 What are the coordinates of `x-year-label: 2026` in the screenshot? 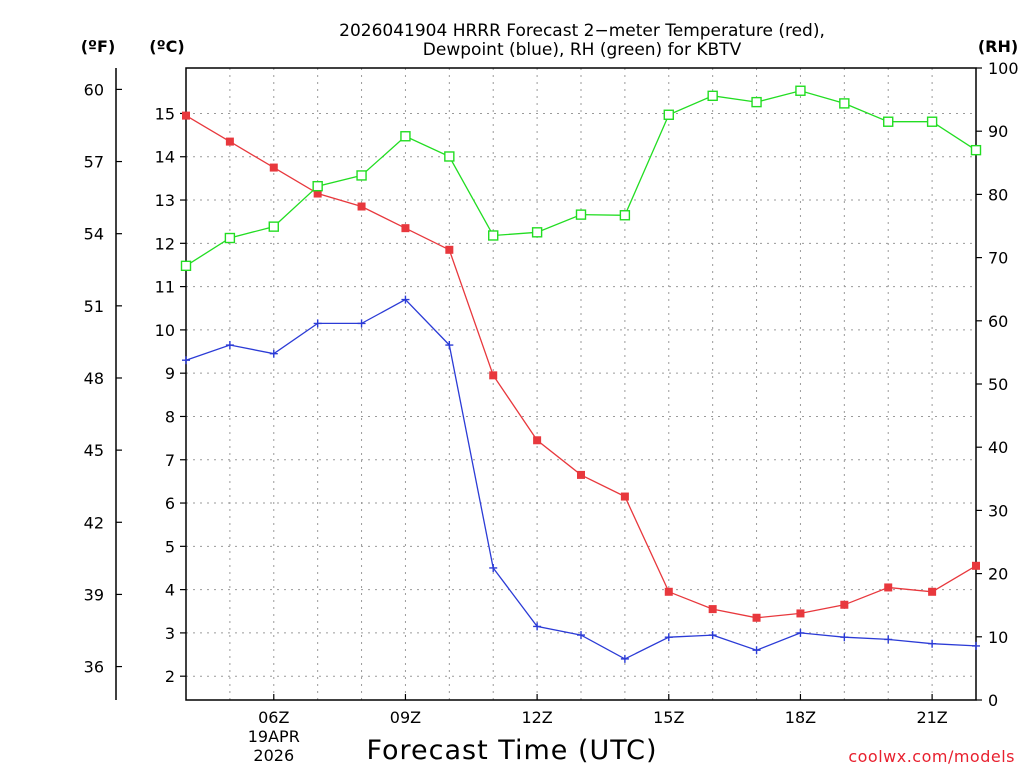 It's located at (273, 755).